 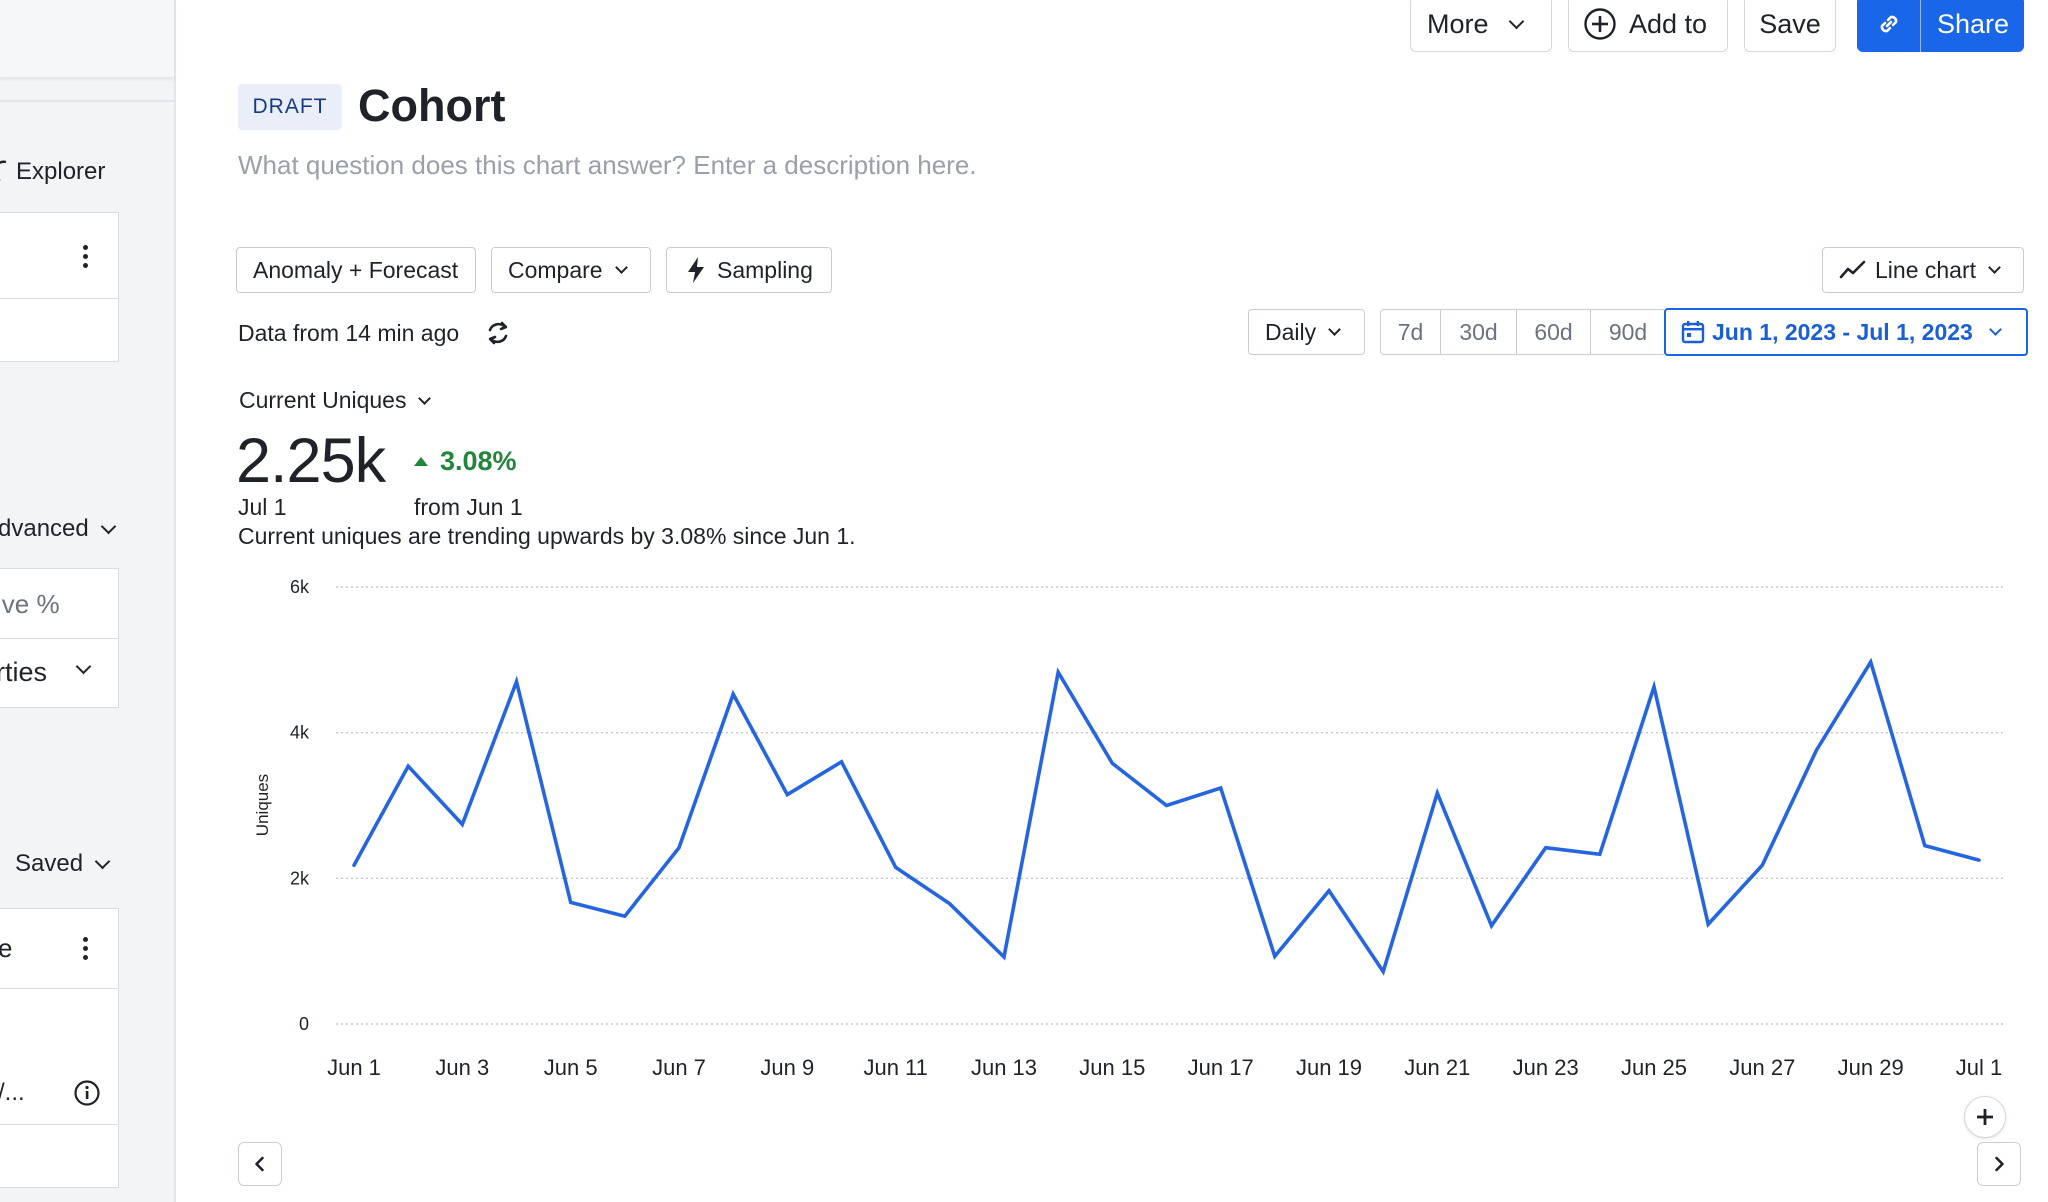 What do you see at coordinates (59, 673) in the screenshot?
I see `sidebar-properties-dropdown: rties` at bounding box center [59, 673].